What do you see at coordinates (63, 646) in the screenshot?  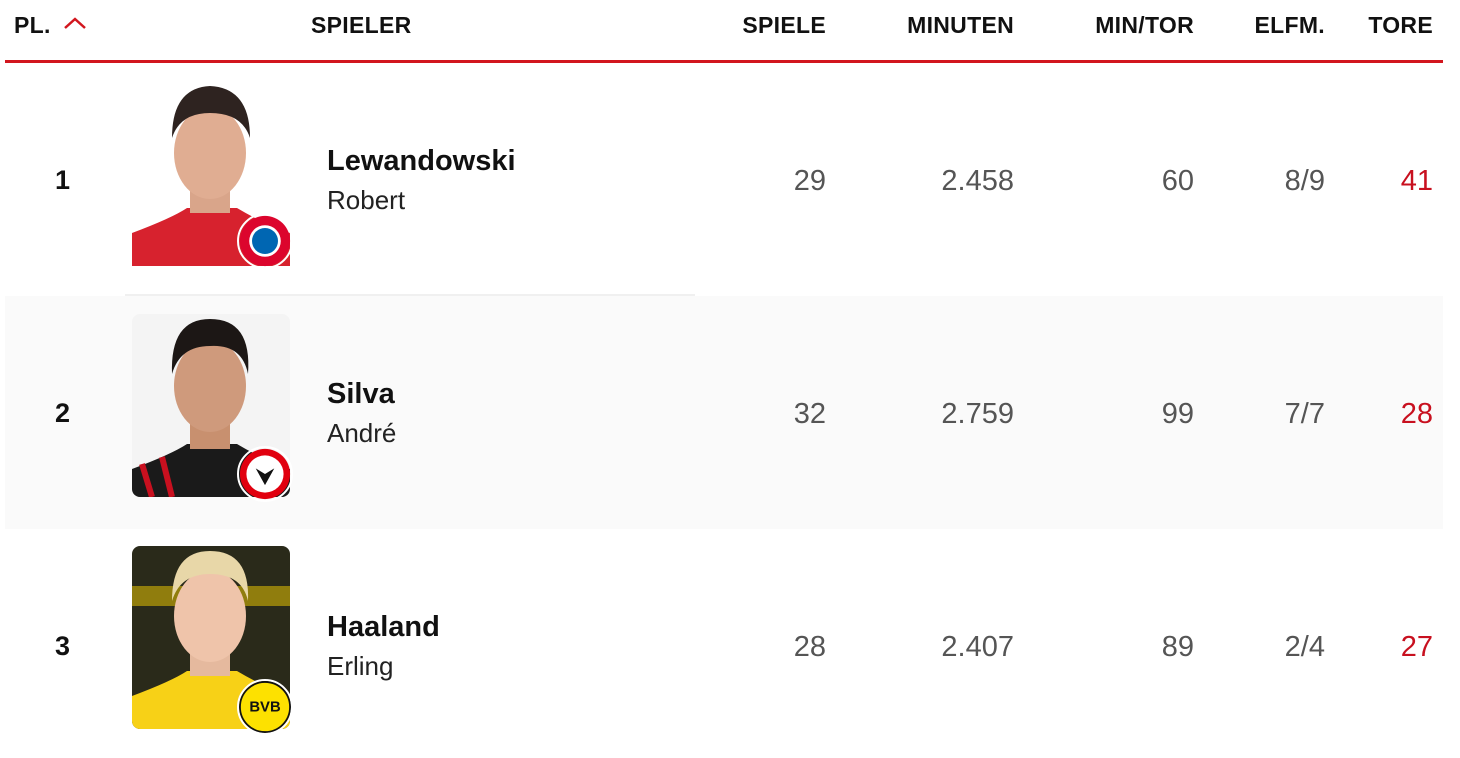 I see `rank: 3` at bounding box center [63, 646].